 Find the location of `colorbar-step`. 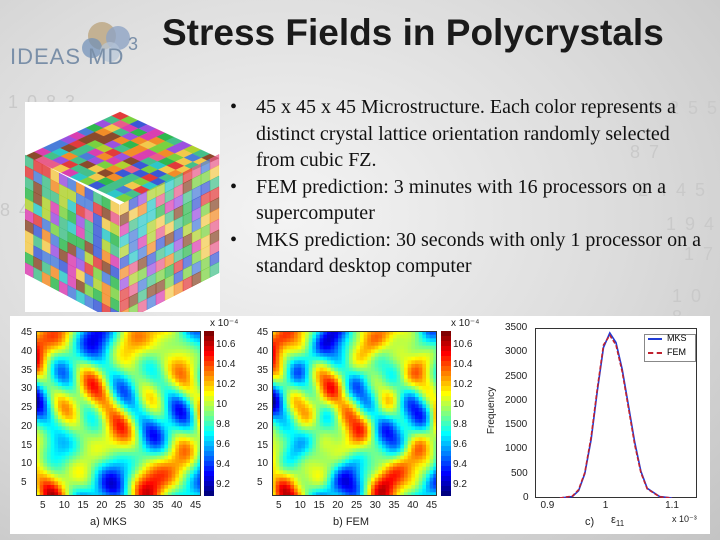

colorbar-step is located at coordinates (209, 429).